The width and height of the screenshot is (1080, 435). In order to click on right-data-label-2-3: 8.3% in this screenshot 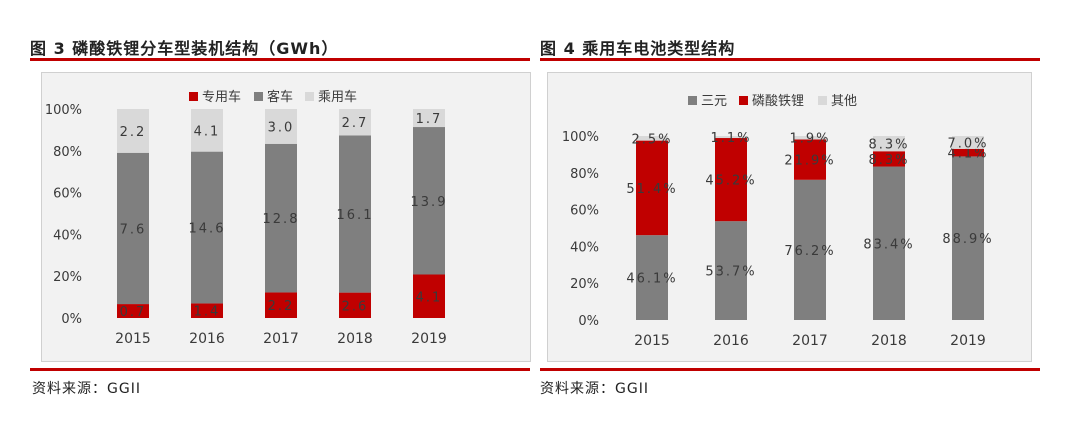, I will do `click(888, 145)`.